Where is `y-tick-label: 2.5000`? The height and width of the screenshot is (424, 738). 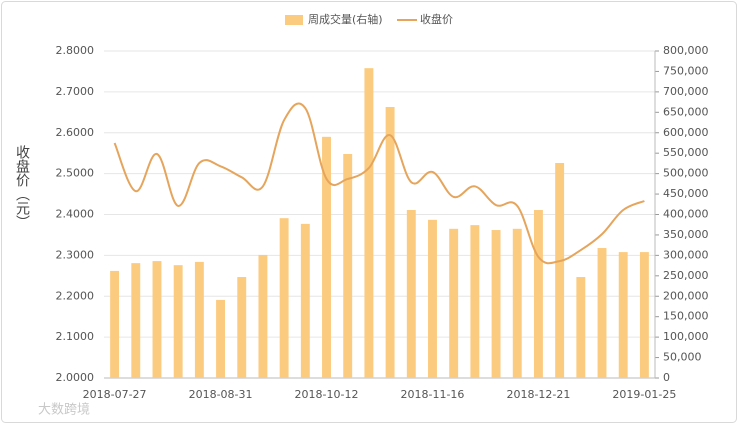
y-tick-label: 2.5000 is located at coordinates (75, 173).